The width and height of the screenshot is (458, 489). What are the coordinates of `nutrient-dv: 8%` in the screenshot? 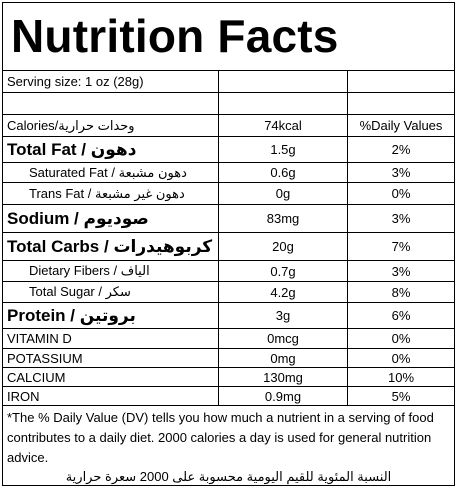 It's located at (401, 292).